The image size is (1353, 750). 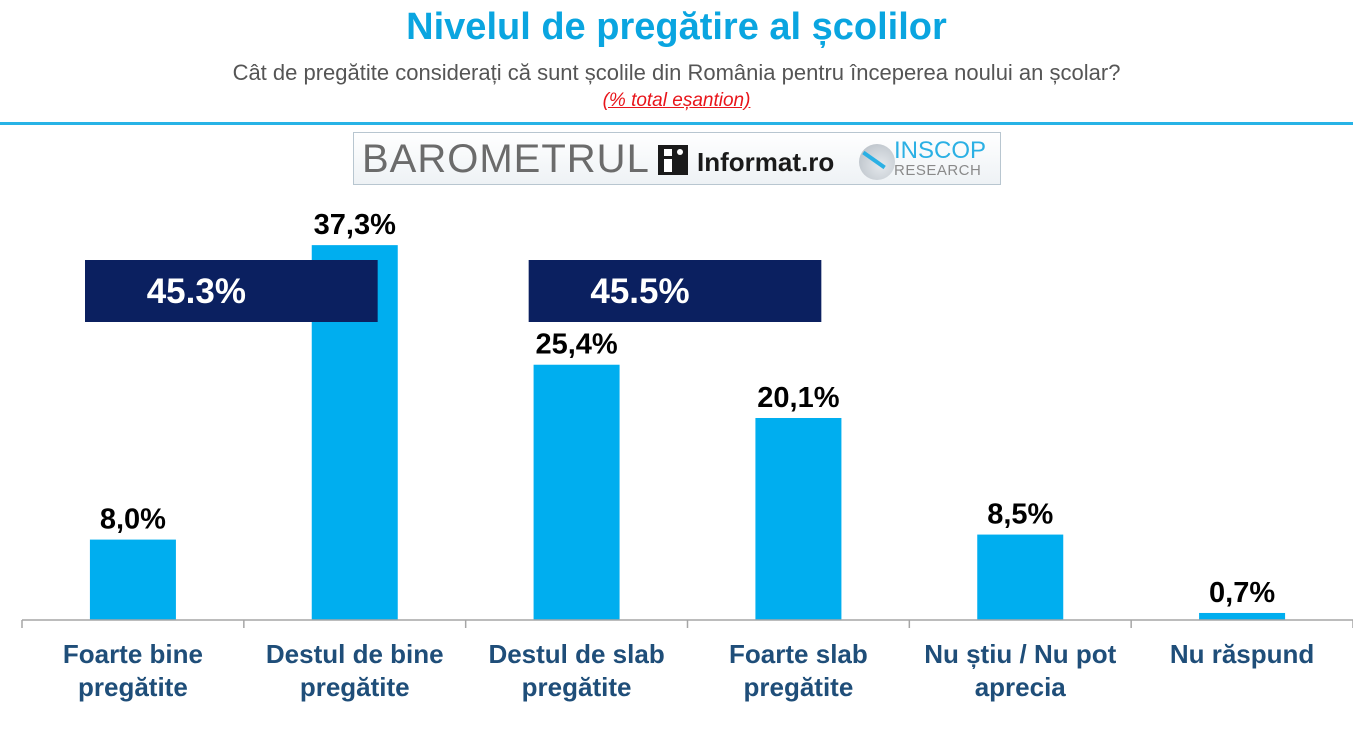 I want to click on group-total-label: 45.5%, so click(x=639, y=291).